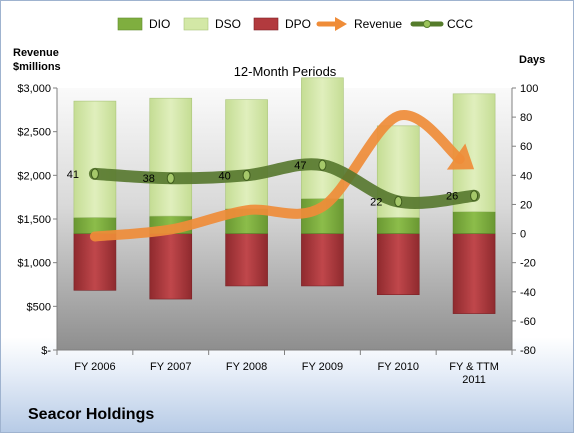 The height and width of the screenshot is (433, 574). What do you see at coordinates (526, 118) in the screenshot?
I see `right-axis-tick-label: 80` at bounding box center [526, 118].